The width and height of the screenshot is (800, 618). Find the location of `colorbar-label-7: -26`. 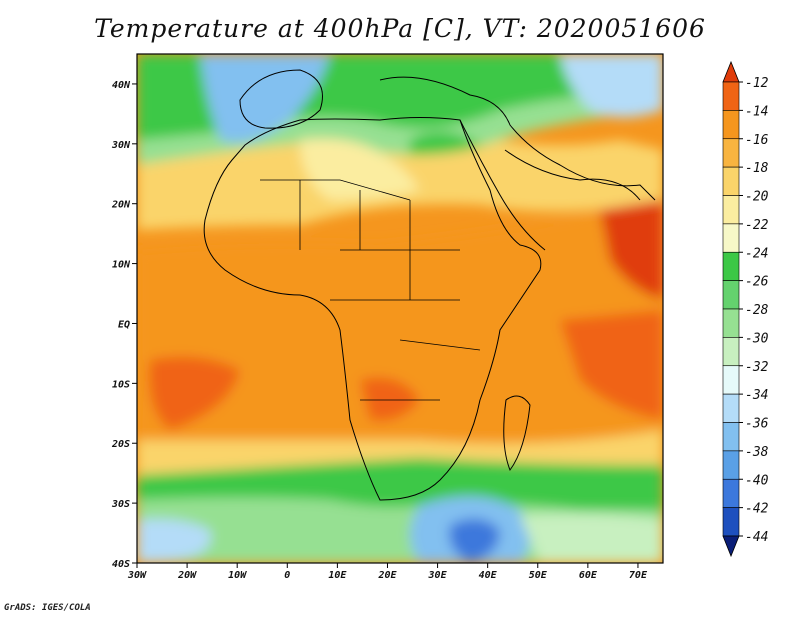

colorbar-label-7: -26 is located at coordinates (757, 282).